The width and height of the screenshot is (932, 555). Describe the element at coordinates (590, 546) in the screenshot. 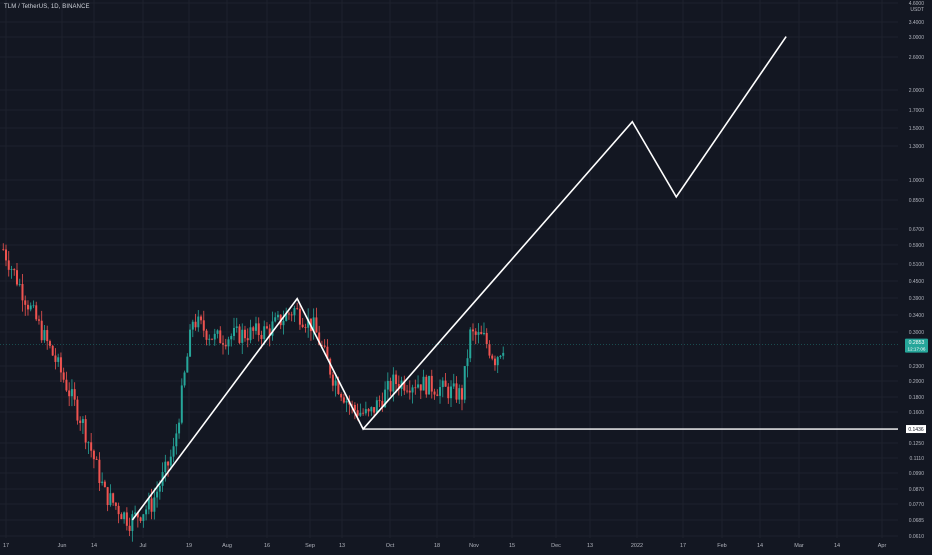

I see `x-tick-label: 13` at that location.